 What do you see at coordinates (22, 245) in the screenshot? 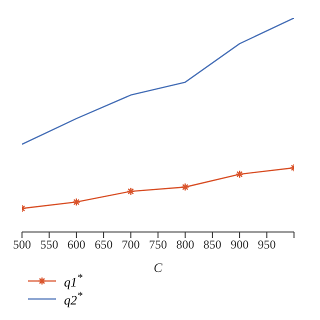
I see `x-tick-label: 500` at bounding box center [22, 245].